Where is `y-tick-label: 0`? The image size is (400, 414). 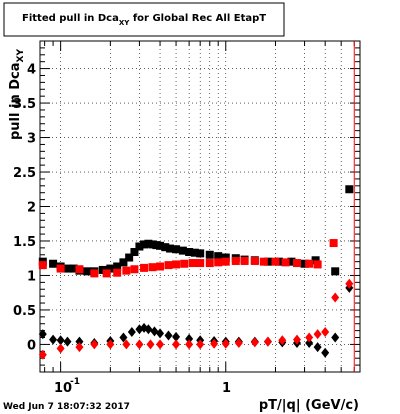
y-tick-label: 0 is located at coordinates (31, 345).